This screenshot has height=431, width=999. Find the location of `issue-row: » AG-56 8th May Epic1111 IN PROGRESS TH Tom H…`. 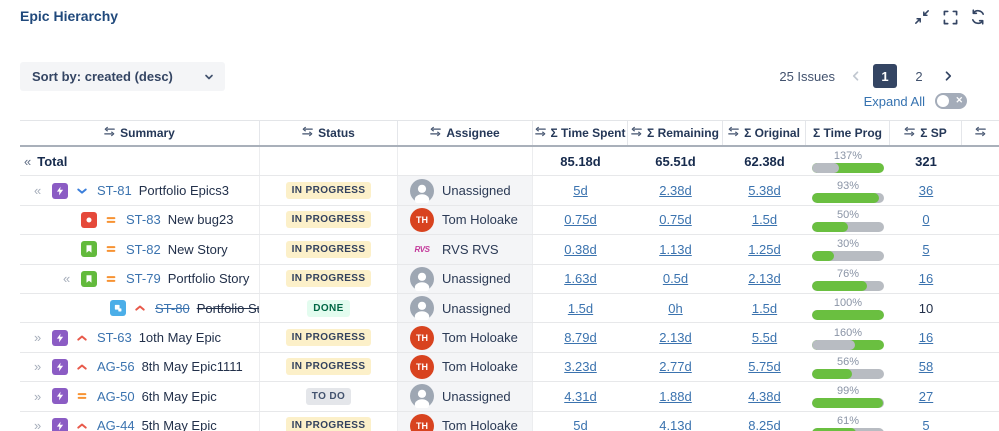

issue-row: » AG-56 8th May Epic1111 IN PROGRESS TH Tom H… is located at coordinates (509, 367).